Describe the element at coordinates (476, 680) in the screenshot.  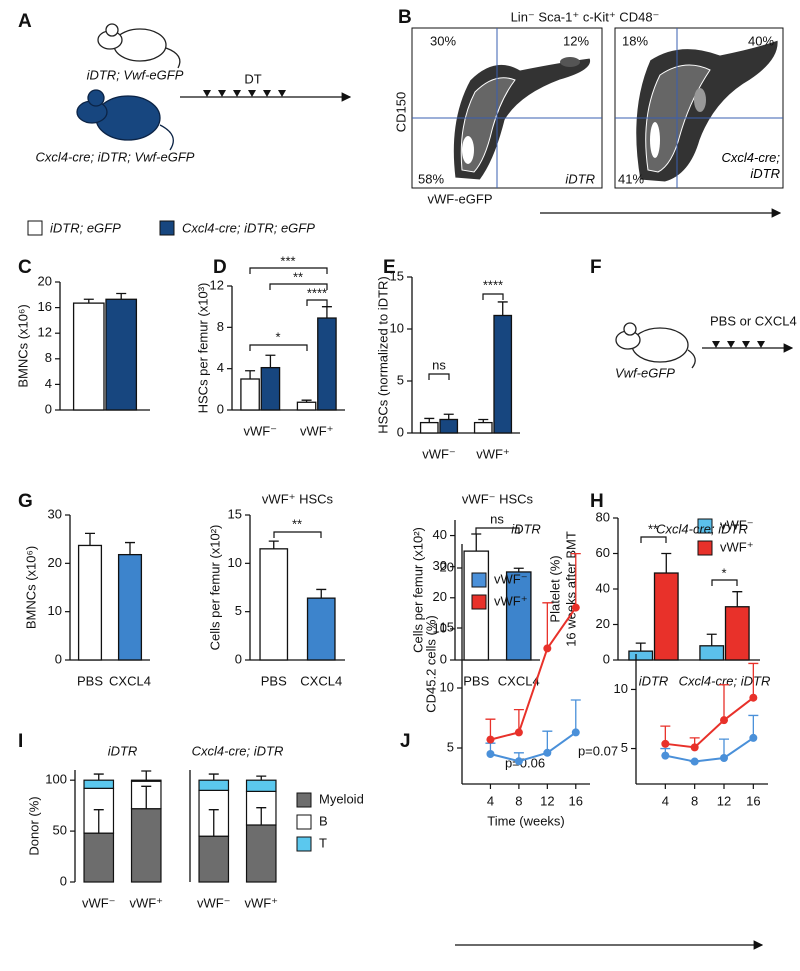
I see `x-tick-label: PBS` at that location.